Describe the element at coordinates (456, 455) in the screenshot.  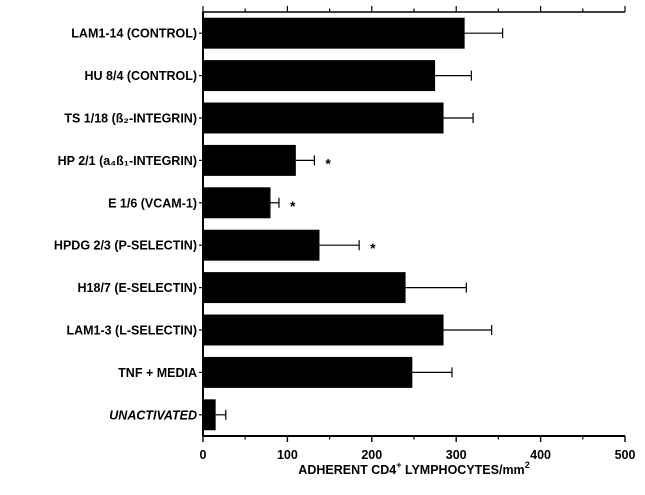
I see `x-tick-label-3: 300` at that location.